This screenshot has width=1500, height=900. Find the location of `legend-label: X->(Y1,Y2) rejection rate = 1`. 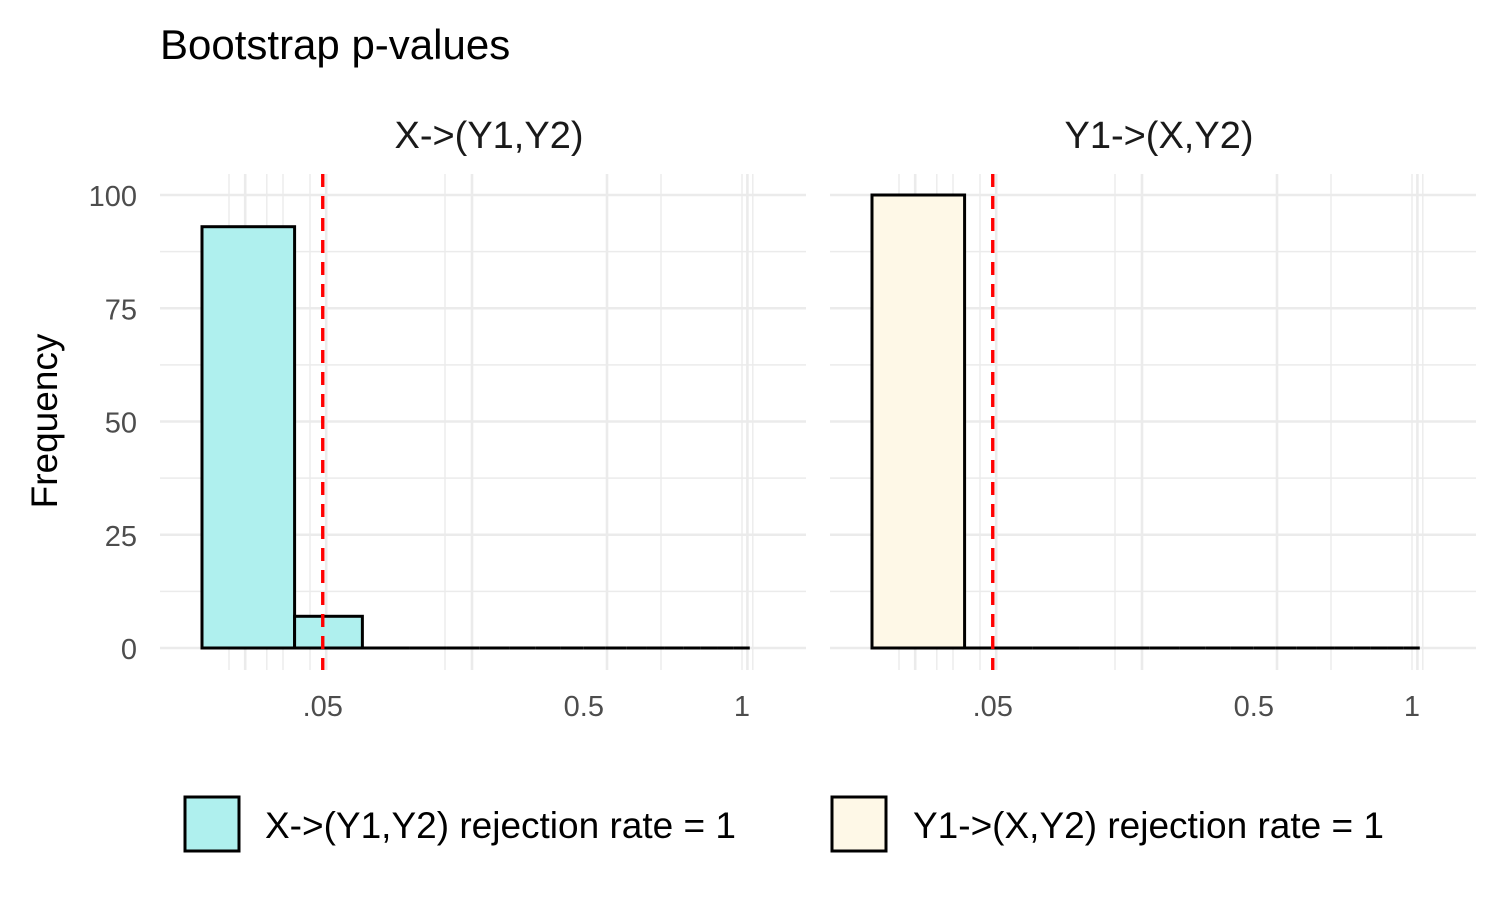

legend-label: X->(Y1,Y2) rejection rate = 1 is located at coordinates (500, 825).